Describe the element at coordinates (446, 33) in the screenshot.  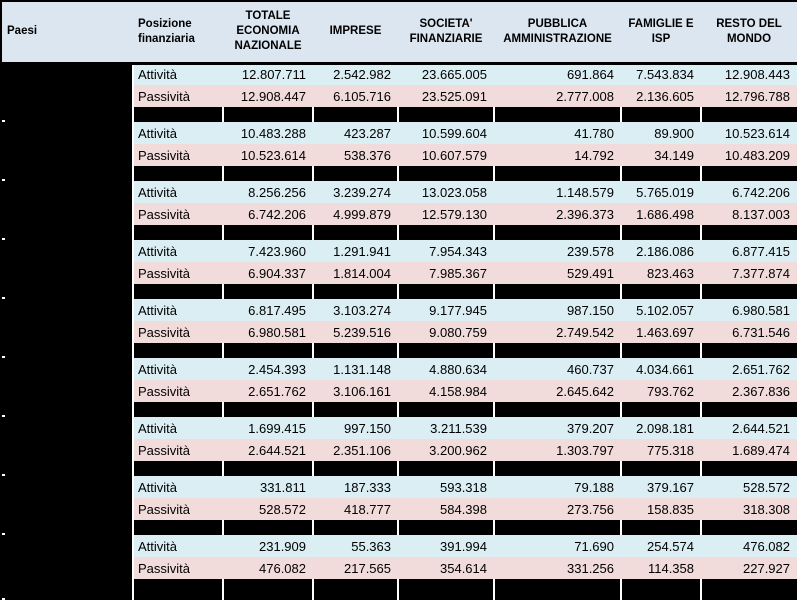
I see `column-header-societa-finanziarie: SOCIETA' FINANZIARIE` at that location.